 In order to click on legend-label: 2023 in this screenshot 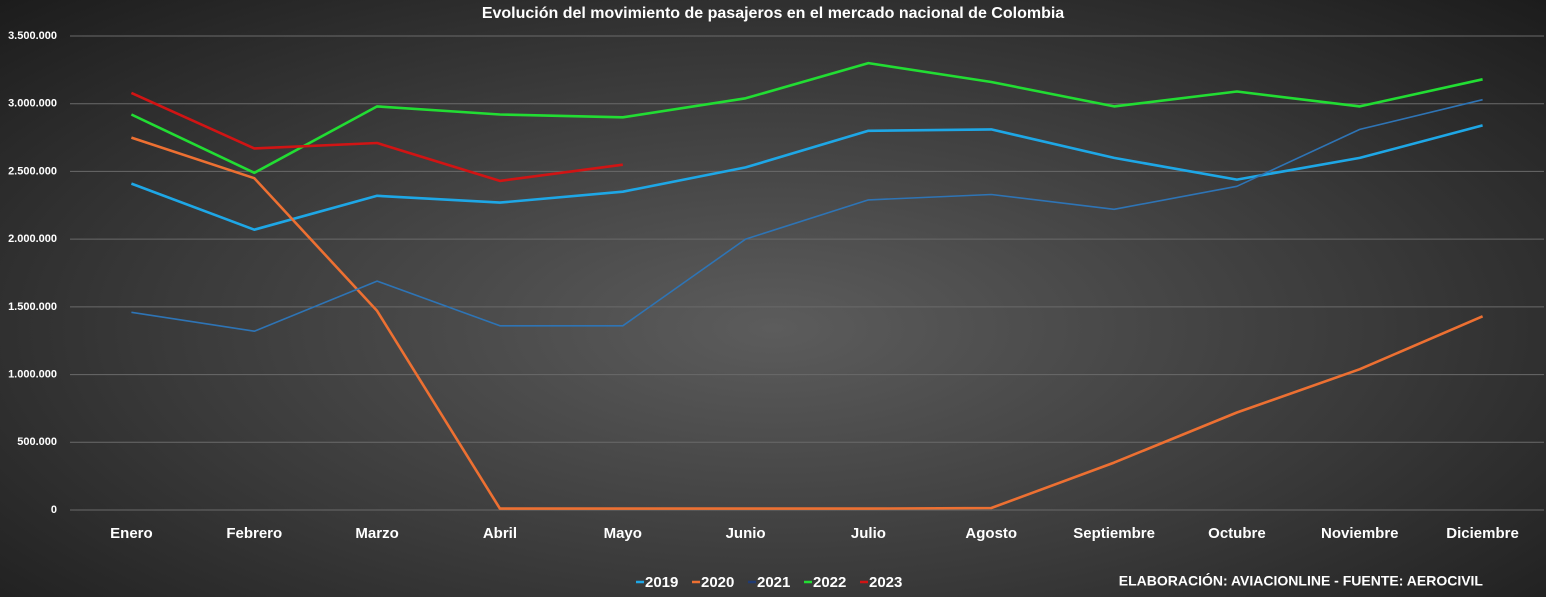, I will do `click(885, 582)`.